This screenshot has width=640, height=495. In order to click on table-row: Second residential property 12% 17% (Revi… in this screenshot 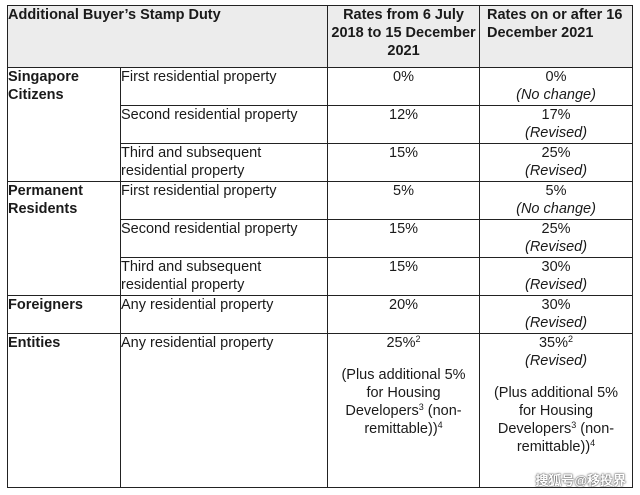, I will do `click(321, 124)`.